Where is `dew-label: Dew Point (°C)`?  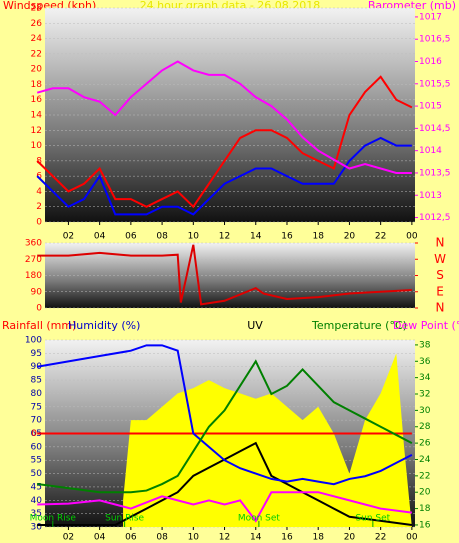
dew-label: Dew Point (°C) is located at coordinates (426, 325).